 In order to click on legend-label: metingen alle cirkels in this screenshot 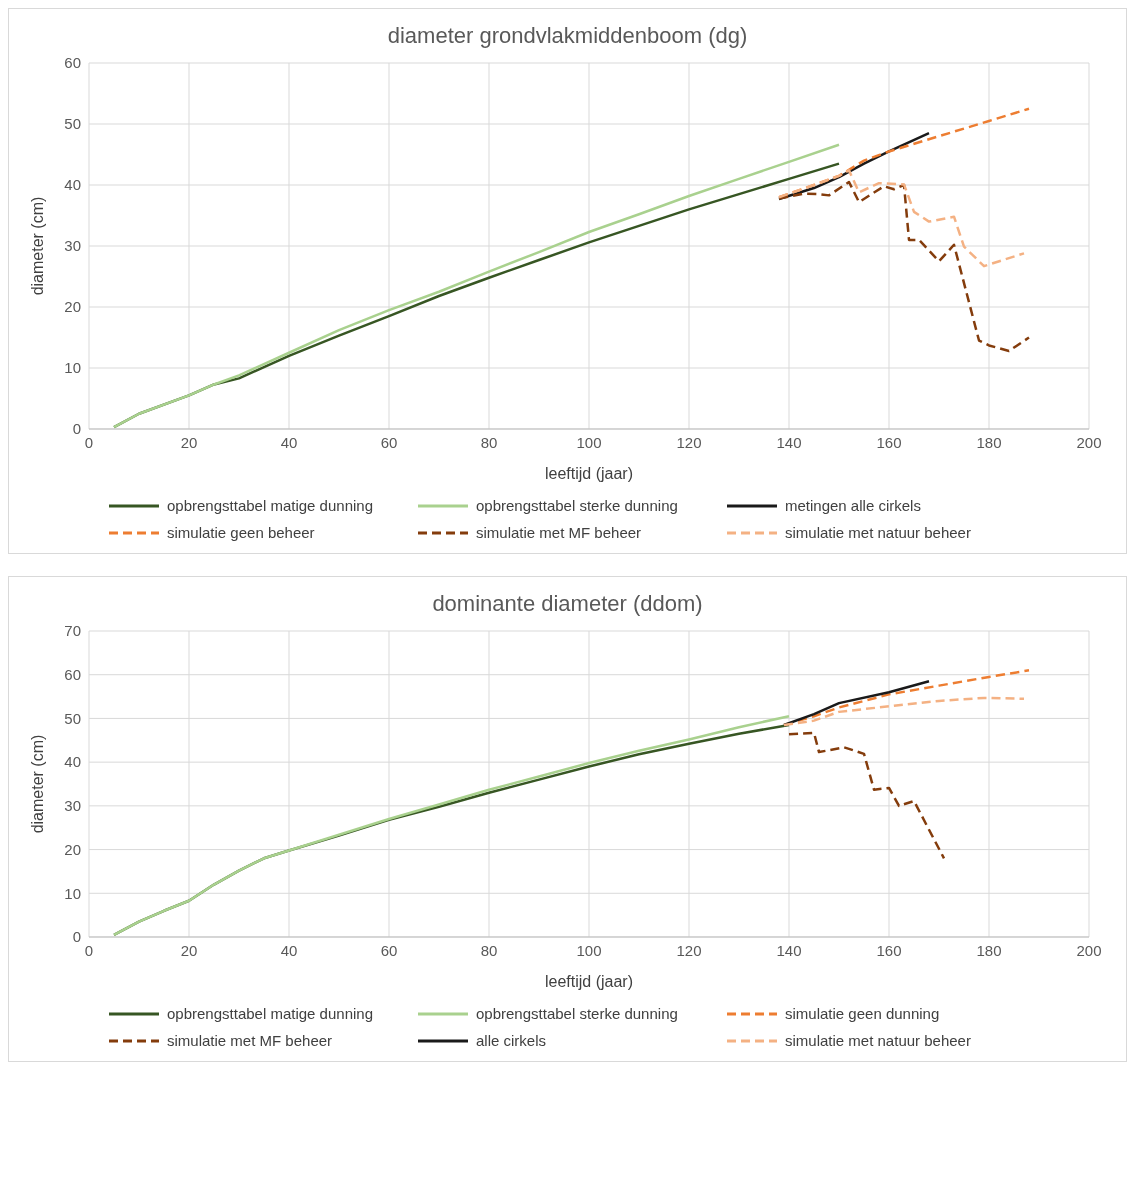, I will do `click(853, 505)`.